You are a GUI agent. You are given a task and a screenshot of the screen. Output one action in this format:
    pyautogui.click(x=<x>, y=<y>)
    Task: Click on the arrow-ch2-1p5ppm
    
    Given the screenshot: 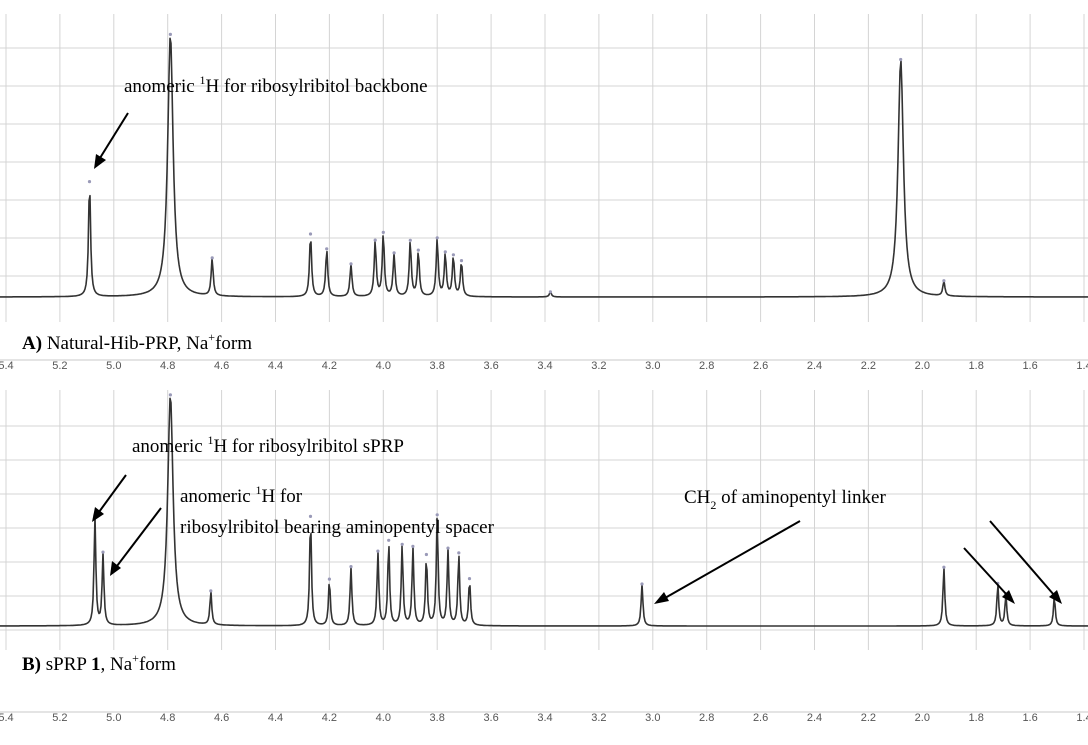 What is the action you would take?
    pyautogui.click(x=1025, y=562)
    